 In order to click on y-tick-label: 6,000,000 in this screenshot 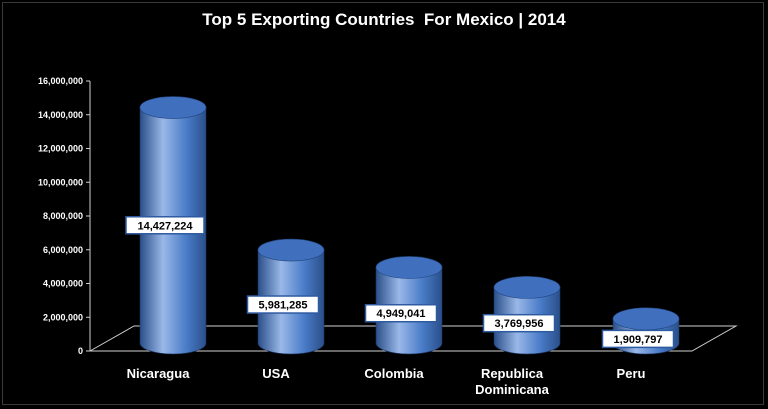, I will do `click(63, 250)`.